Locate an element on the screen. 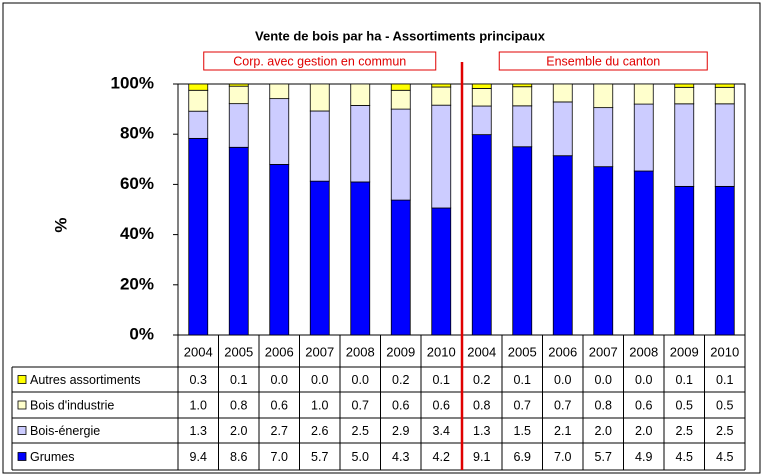 This screenshot has width=763, height=476. y-tick-label: 40% is located at coordinates (137, 233).